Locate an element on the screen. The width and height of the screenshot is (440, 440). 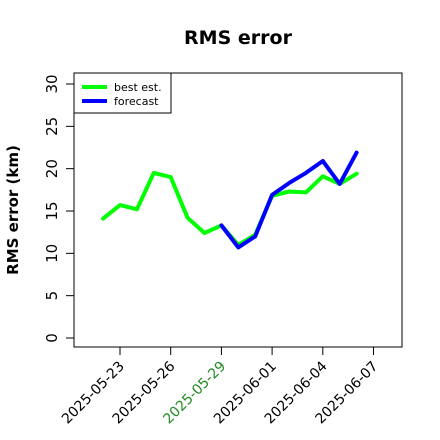
y-tick-label: 30 is located at coordinates (52, 83).